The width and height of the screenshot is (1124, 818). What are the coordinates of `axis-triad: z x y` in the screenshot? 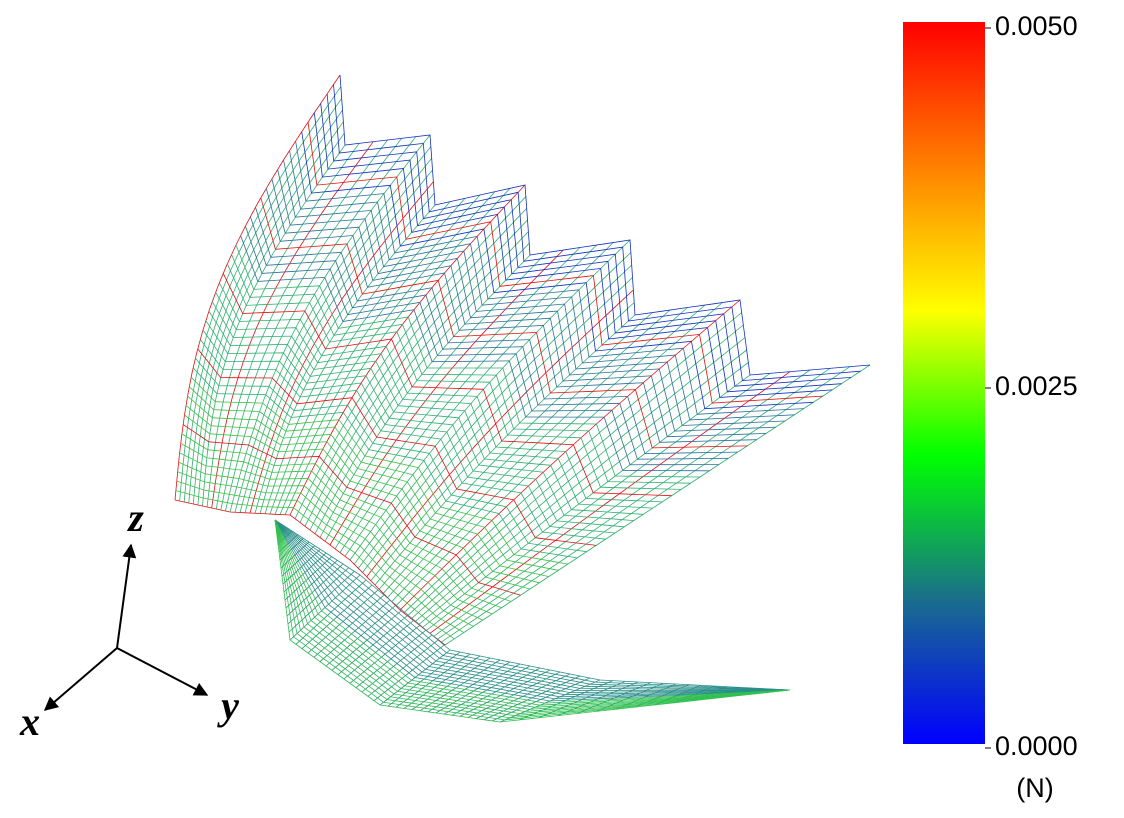 It's located at (129, 619).